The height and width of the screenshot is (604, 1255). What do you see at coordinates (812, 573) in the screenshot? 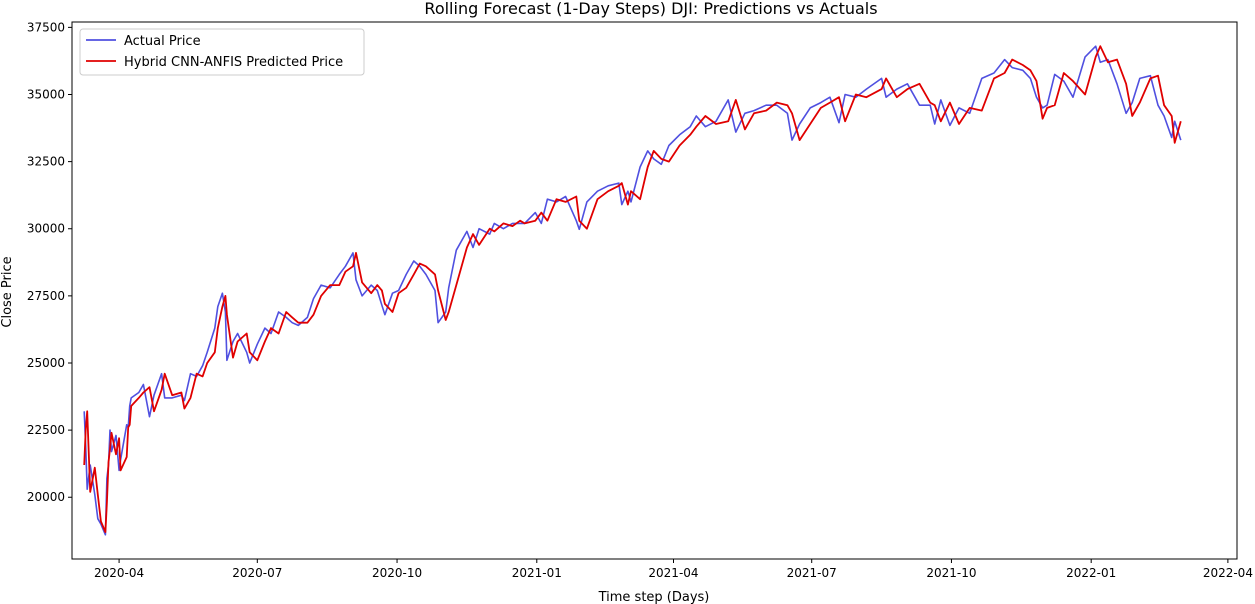
I see `x-tick-label: 2021-07` at bounding box center [812, 573].